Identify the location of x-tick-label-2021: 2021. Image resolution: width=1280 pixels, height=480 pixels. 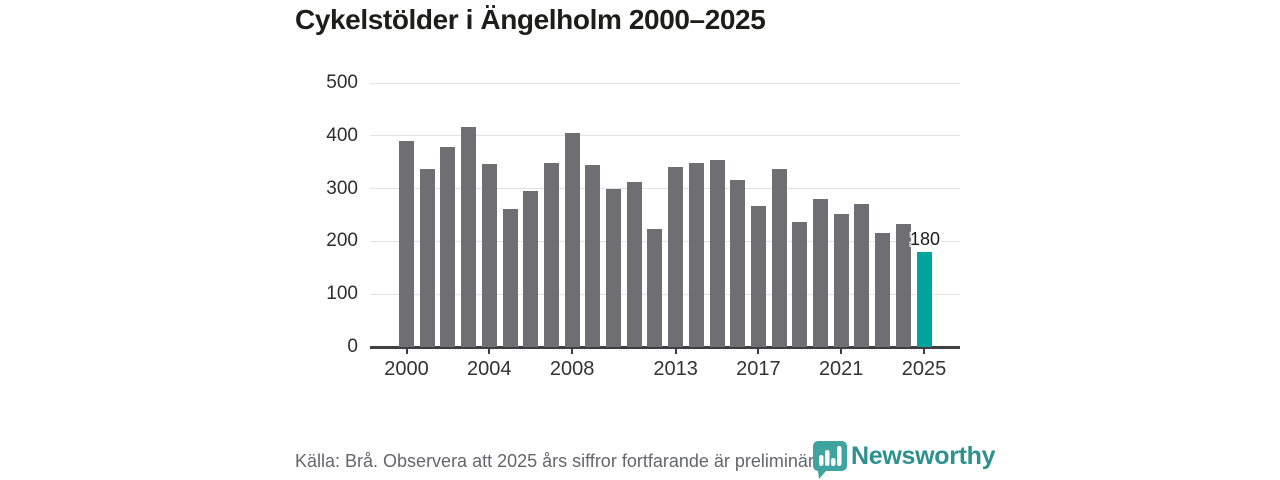
(841, 369).